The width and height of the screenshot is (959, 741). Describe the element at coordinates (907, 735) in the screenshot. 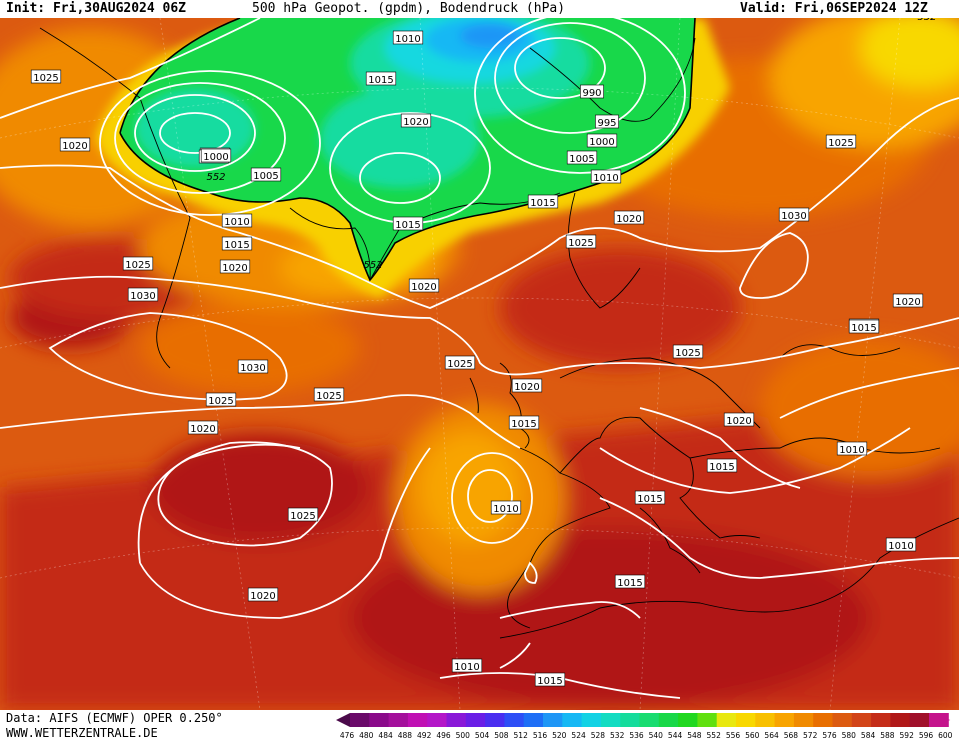

I see `colorbar-tick-label: 592` at that location.